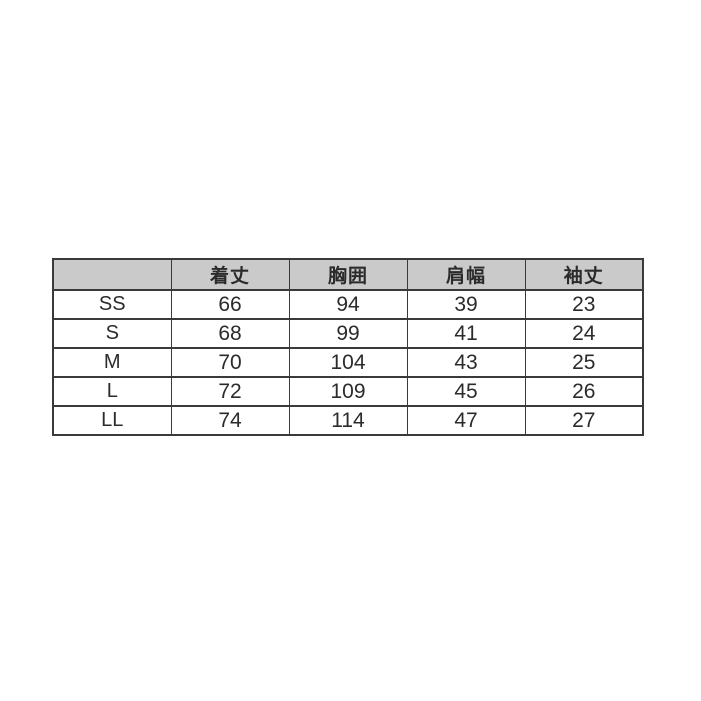 The image size is (701, 701). I want to click on header-row: 着丈 胸囲 肩幅 袖丈, so click(348, 274).